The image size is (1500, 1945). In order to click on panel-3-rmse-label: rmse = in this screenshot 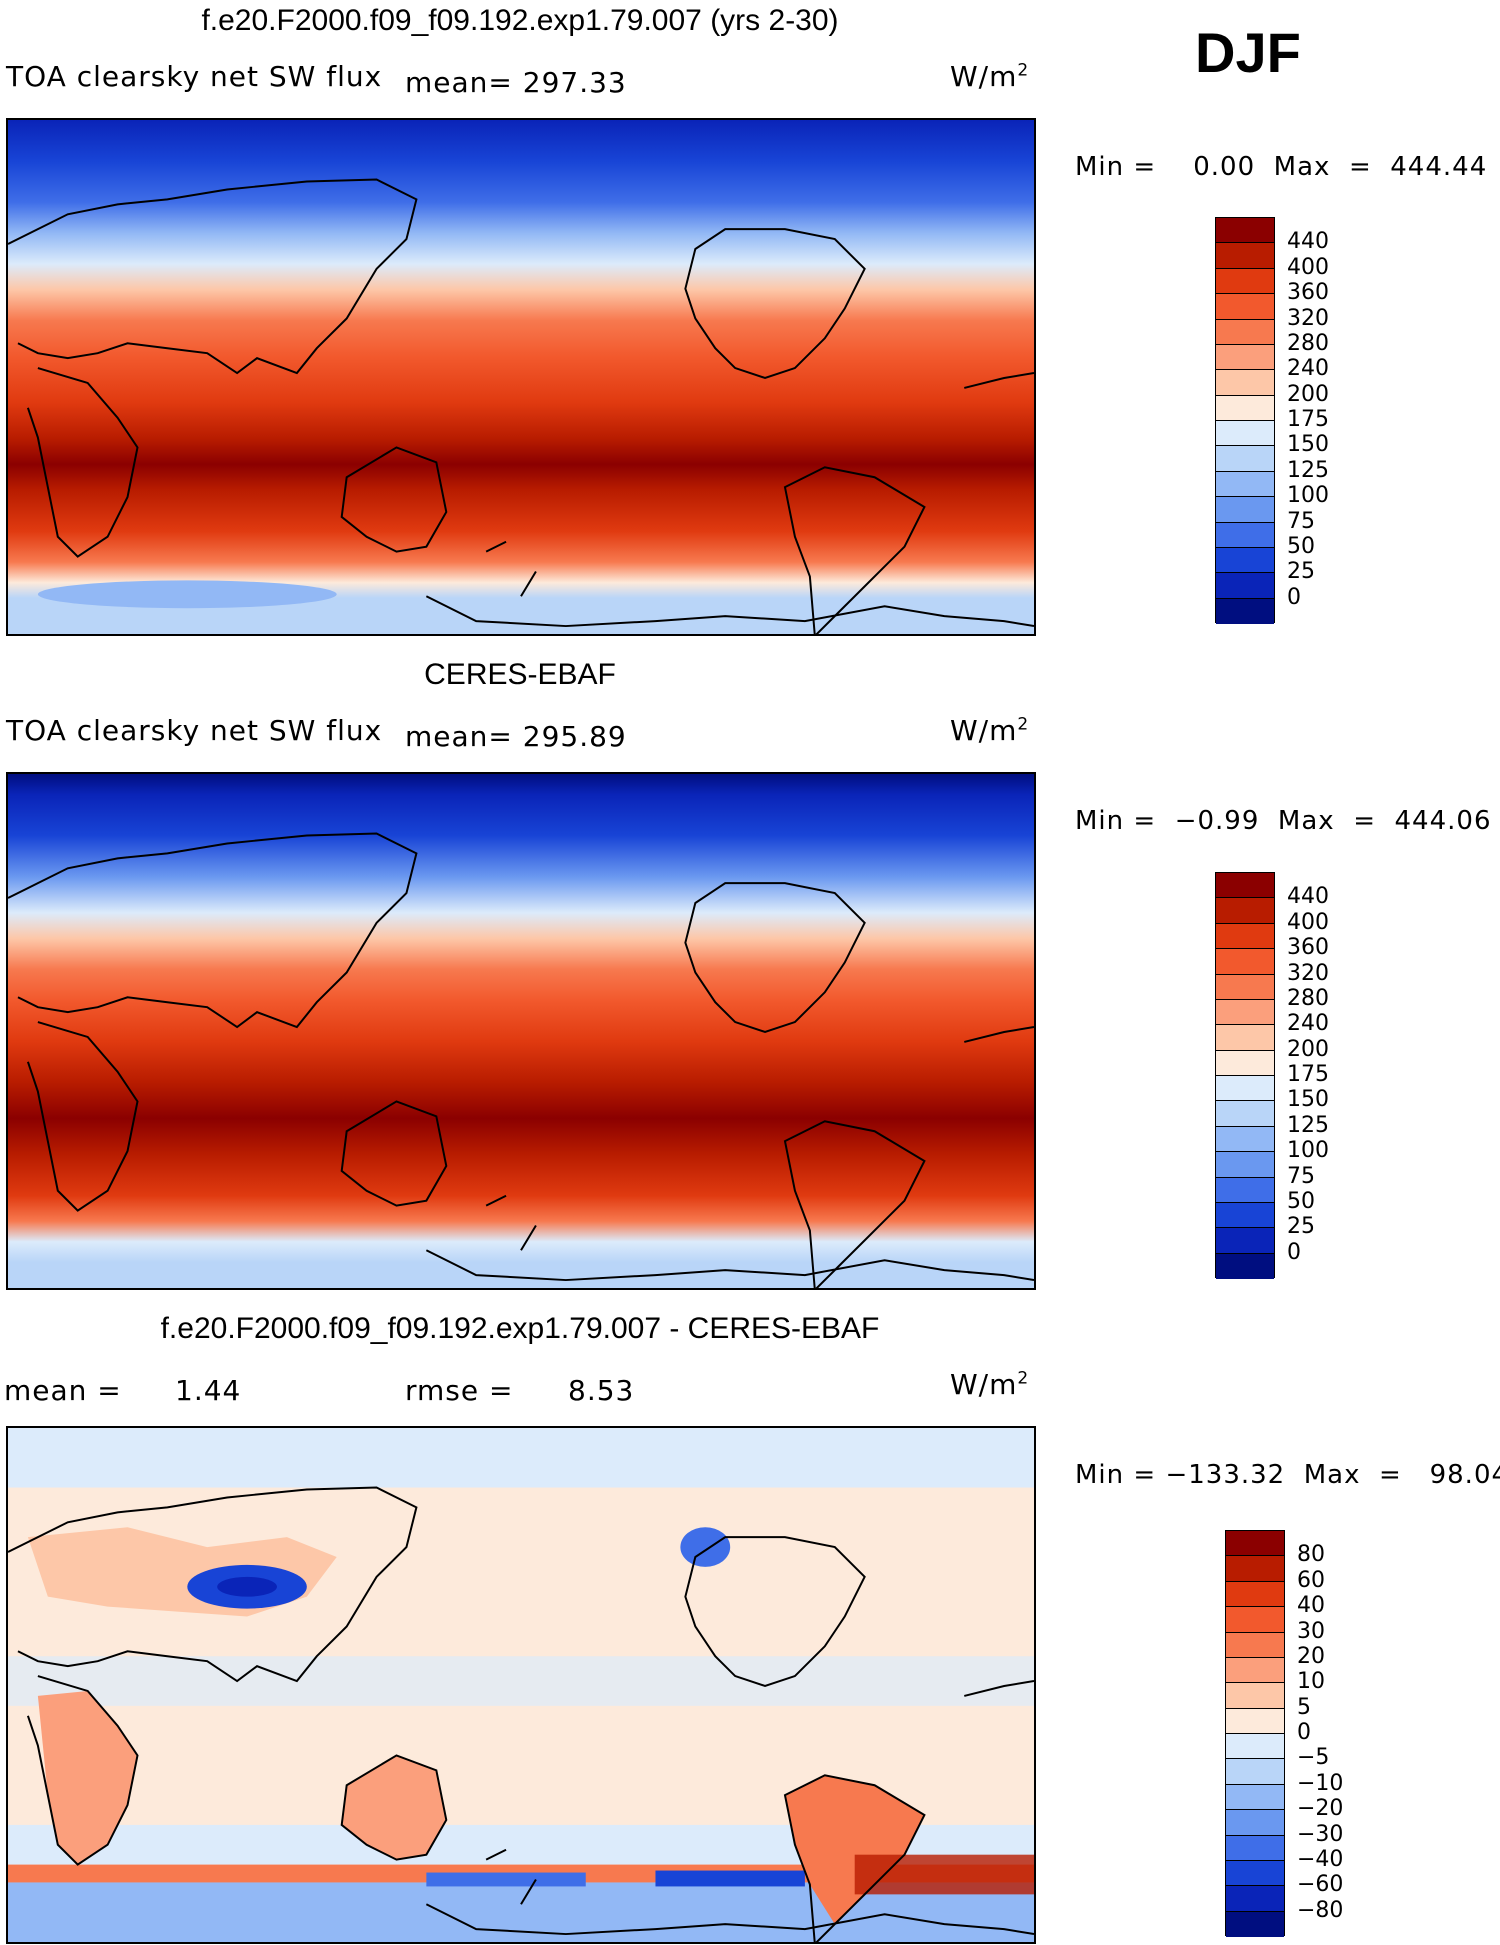, I will do `click(459, 1390)`.